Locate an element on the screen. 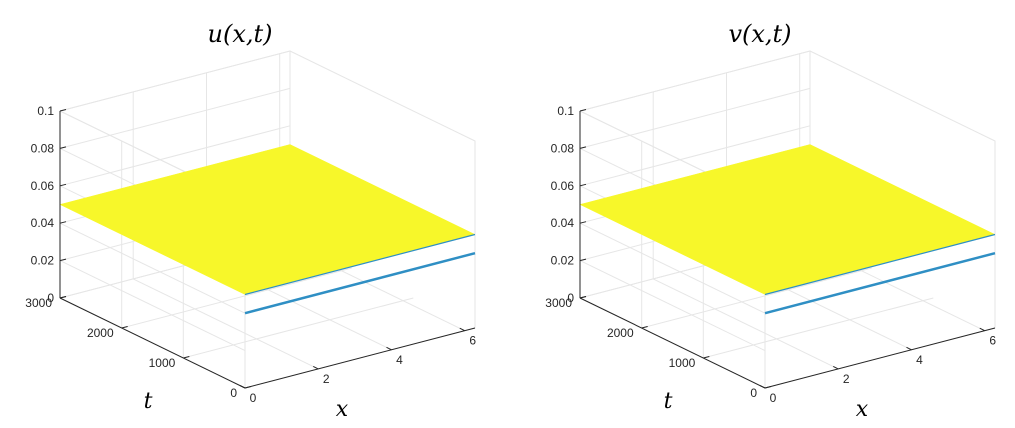 This screenshot has height=428, width=1015. initial-edge-u is located at coordinates (360, 283).